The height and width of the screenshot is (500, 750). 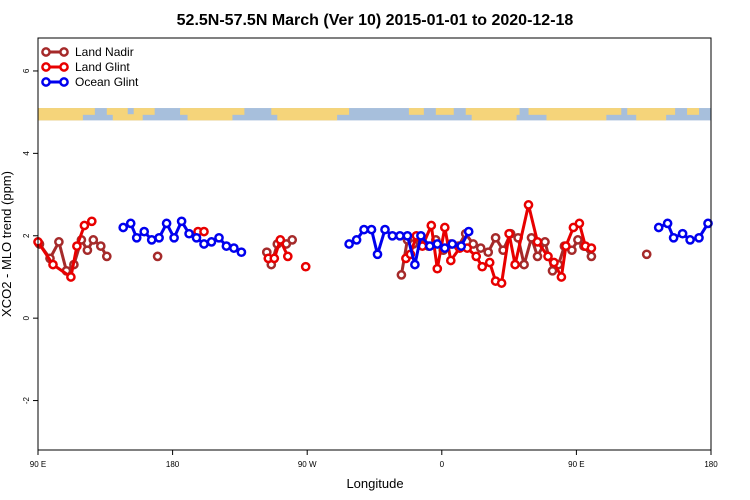 I want to click on x-tick-label: 90 W, so click(x=307, y=464).